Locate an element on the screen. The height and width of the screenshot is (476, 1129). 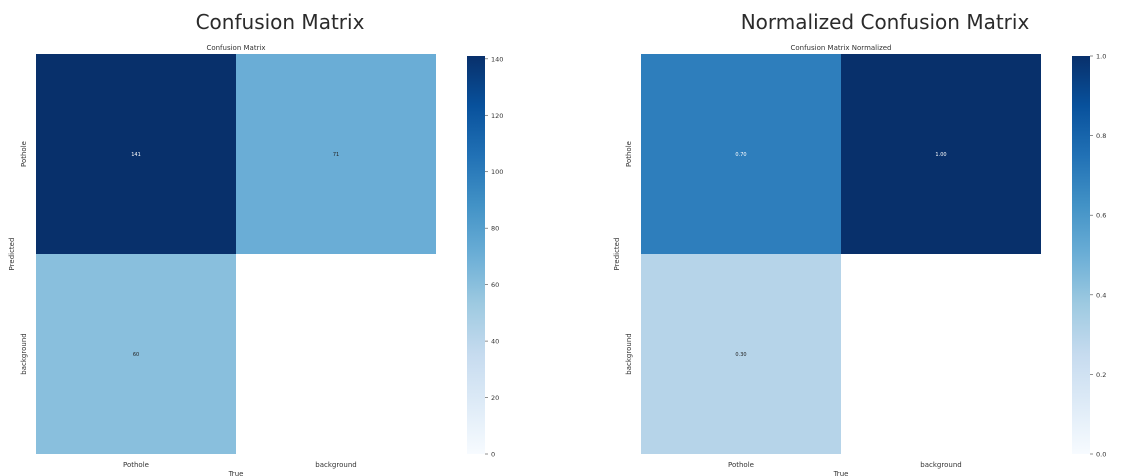
heatmap-title: Confusion Matrix Normalized is located at coordinates (840, 48).